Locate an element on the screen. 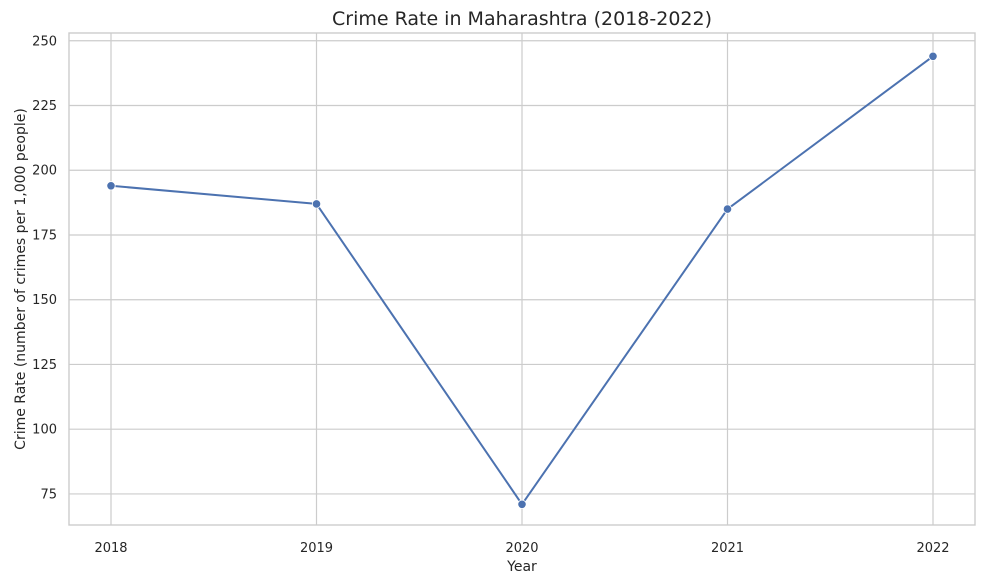 The width and height of the screenshot is (984, 588). y-tick-label: 200 is located at coordinates (44, 171).